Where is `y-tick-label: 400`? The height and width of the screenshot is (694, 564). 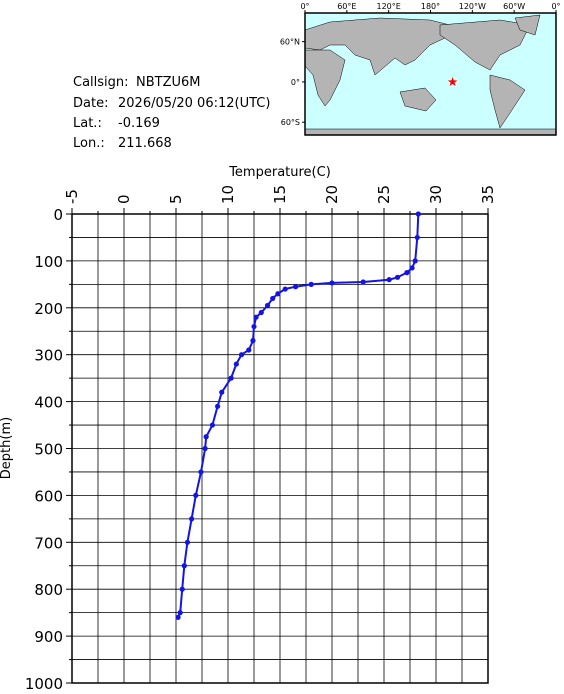 y-tick-label: 400 is located at coordinates (48, 403).